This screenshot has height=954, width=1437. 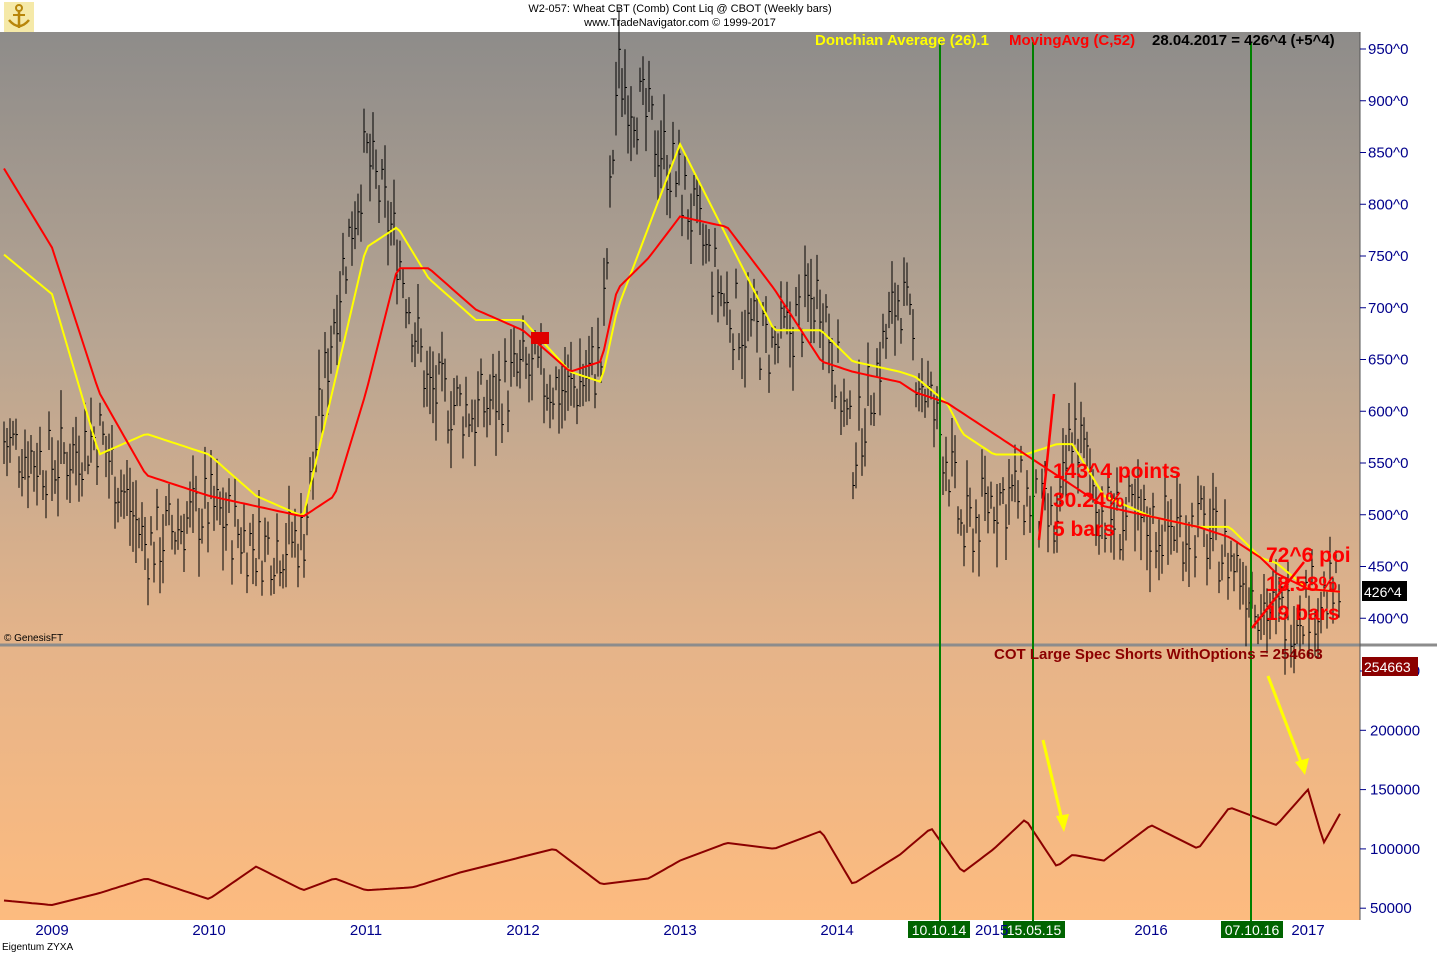 What do you see at coordinates (522, 930) in the screenshot?
I see `year-label: 2012` at bounding box center [522, 930].